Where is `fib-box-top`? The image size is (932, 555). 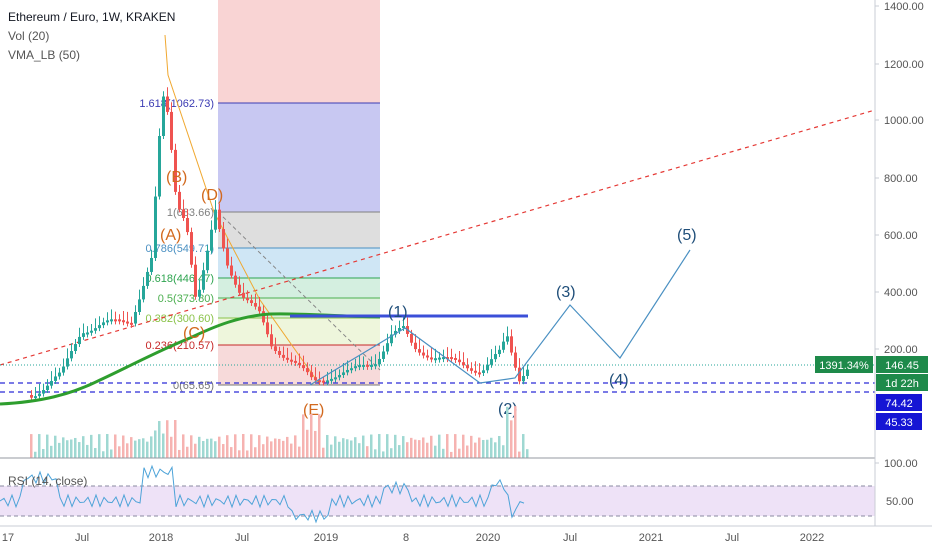
fib-box-top is located at coordinates (299, 51).